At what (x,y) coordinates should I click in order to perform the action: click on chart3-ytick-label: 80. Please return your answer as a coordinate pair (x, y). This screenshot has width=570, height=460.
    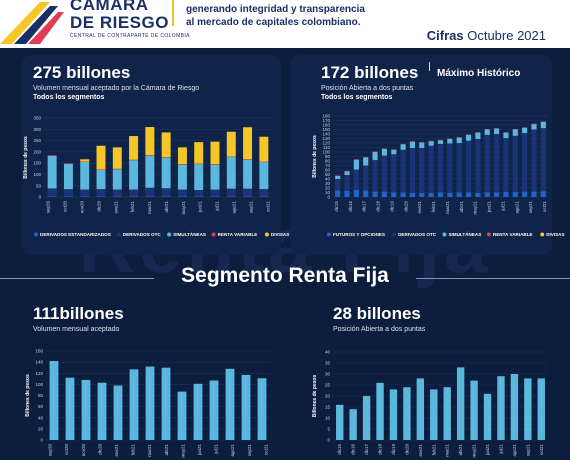
    Looking at the image, I should click on (41, 395).